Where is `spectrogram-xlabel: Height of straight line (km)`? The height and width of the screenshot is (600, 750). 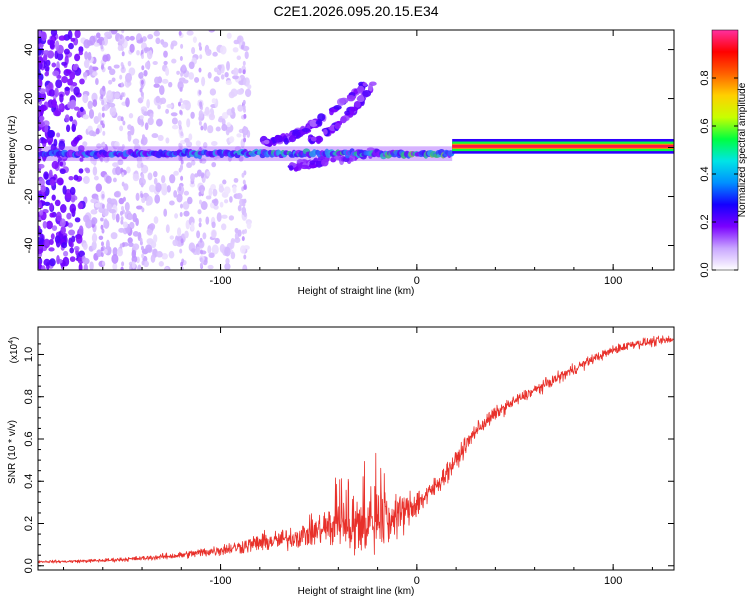 spectrogram-xlabel: Height of straight line (km) is located at coordinates (356, 291).